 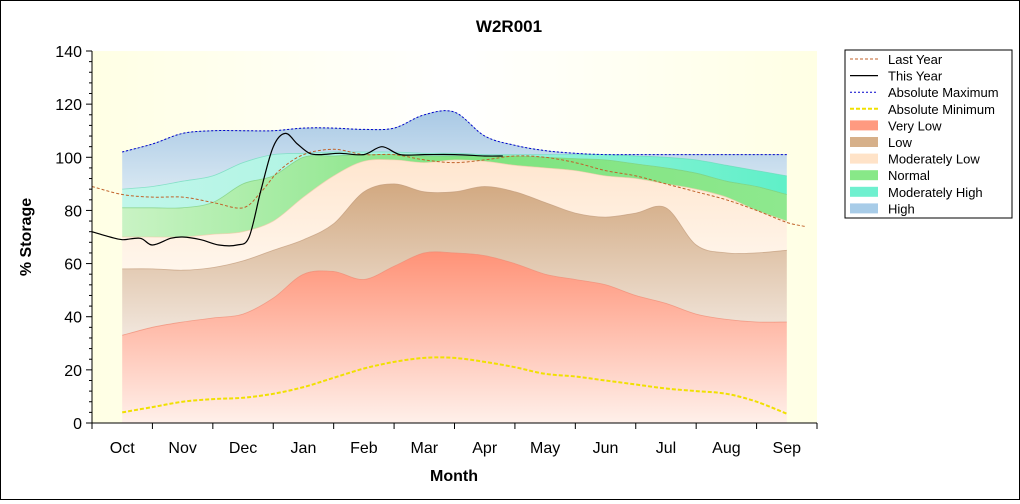 What do you see at coordinates (864, 142) in the screenshot?
I see `legend-swatch-low` at bounding box center [864, 142].